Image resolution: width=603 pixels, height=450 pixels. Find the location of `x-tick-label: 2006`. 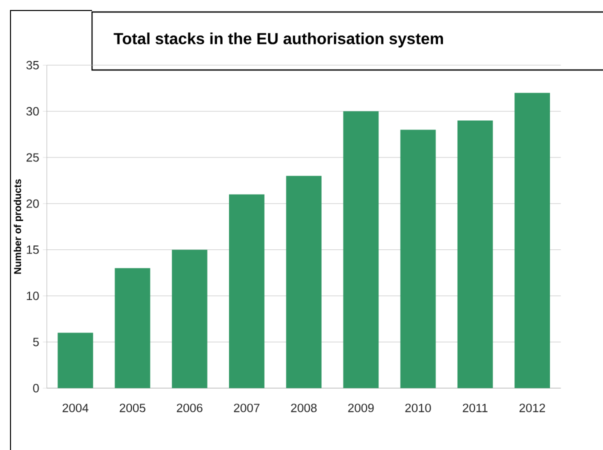

x-tick-label: 2006 is located at coordinates (189, 408).